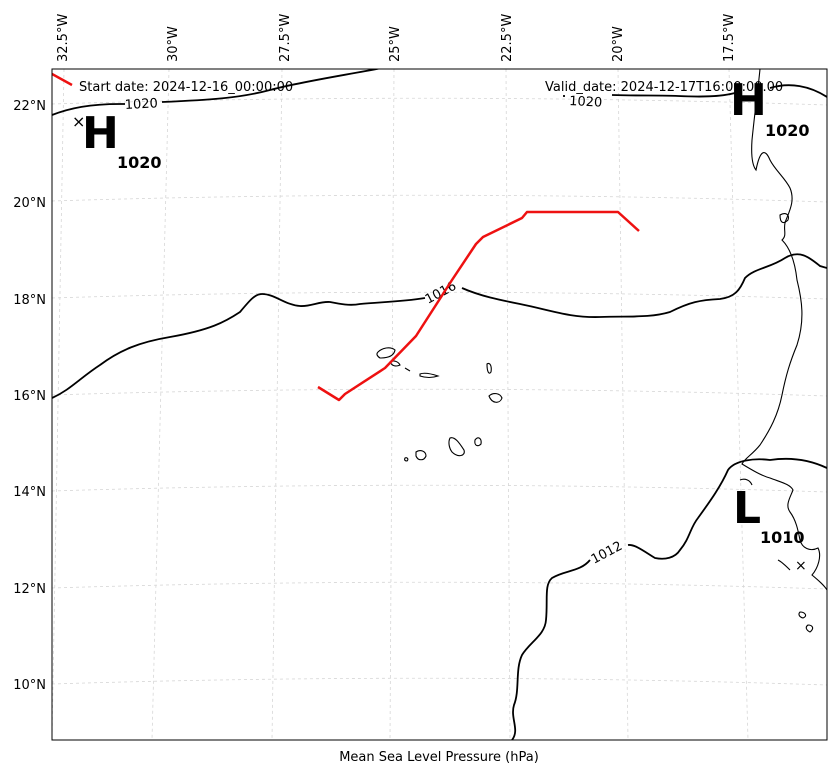 The width and height of the screenshot is (837, 783). What do you see at coordinates (478, 306) in the screenshot?
I see `storm-track` at bounding box center [478, 306].